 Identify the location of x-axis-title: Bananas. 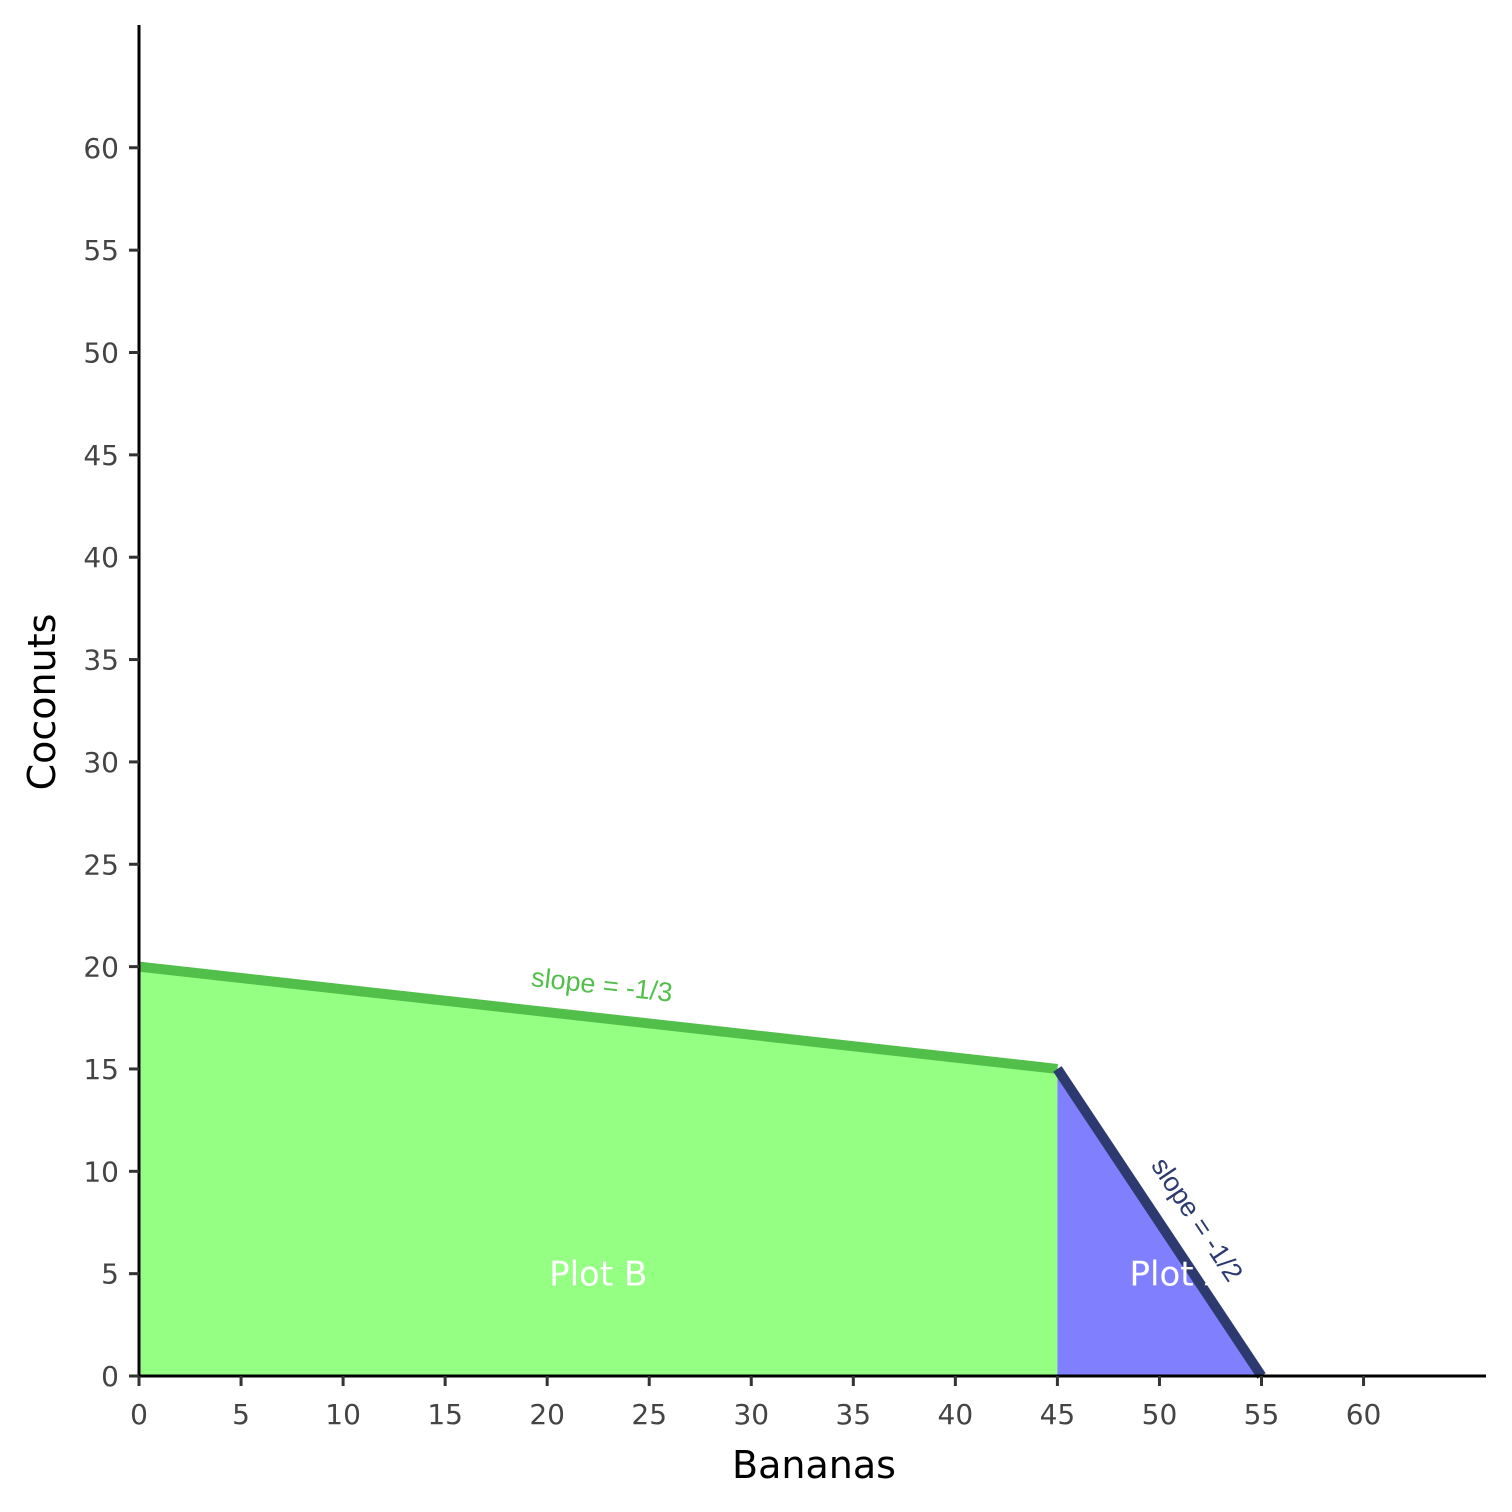
(814, 1465).